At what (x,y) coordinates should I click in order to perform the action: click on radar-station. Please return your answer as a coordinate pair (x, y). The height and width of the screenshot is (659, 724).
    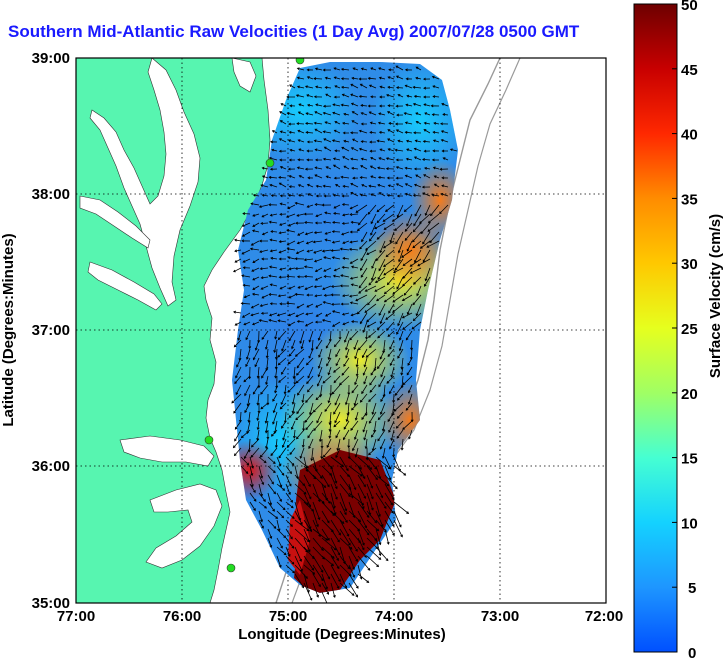
    Looking at the image, I should click on (231, 568).